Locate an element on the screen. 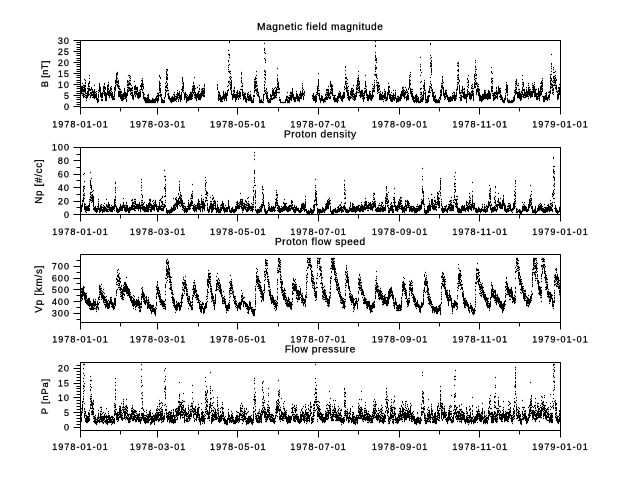  svg-text: Magnetic field magnitude is located at coordinates (320, 27).